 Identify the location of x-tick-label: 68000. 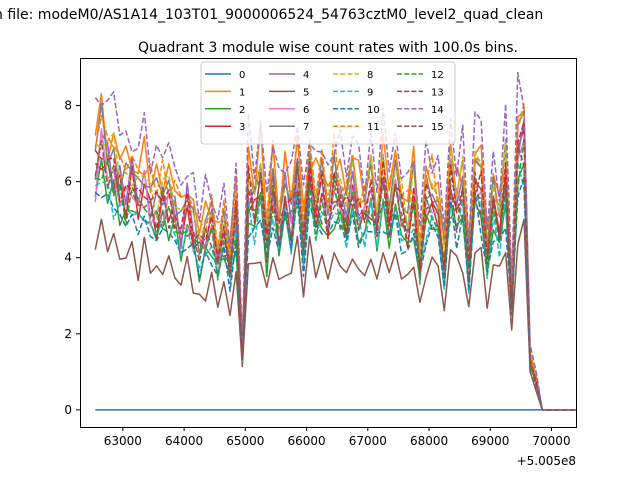
(429, 441).